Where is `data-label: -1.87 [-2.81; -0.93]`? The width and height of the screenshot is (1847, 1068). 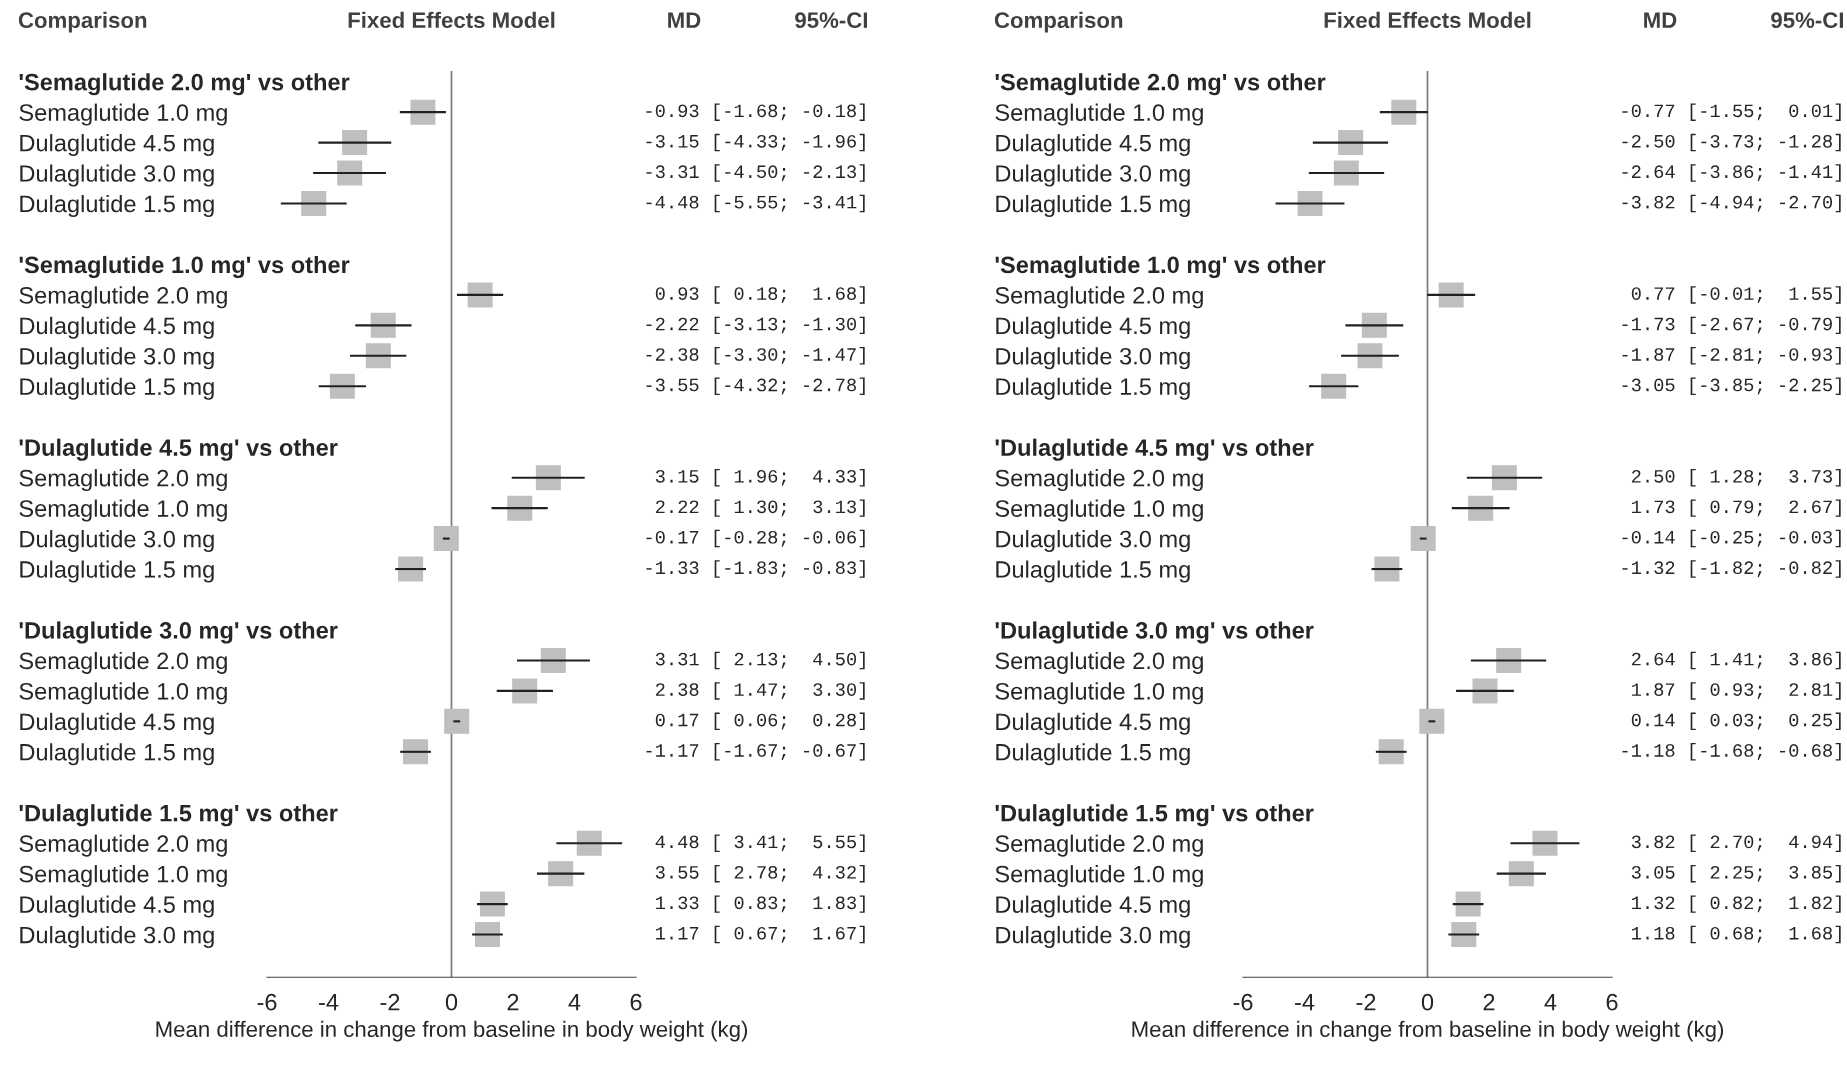
data-label: -1.87 [-2.81; -0.93] is located at coordinates (1731, 356).